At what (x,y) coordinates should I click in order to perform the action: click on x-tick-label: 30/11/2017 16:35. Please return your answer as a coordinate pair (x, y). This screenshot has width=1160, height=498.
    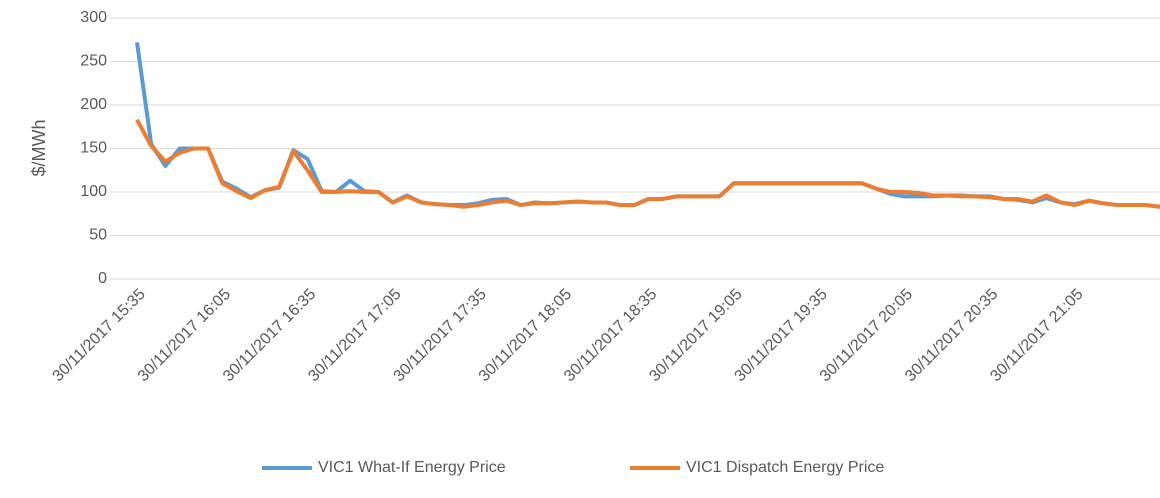
    Looking at the image, I should click on (269, 335).